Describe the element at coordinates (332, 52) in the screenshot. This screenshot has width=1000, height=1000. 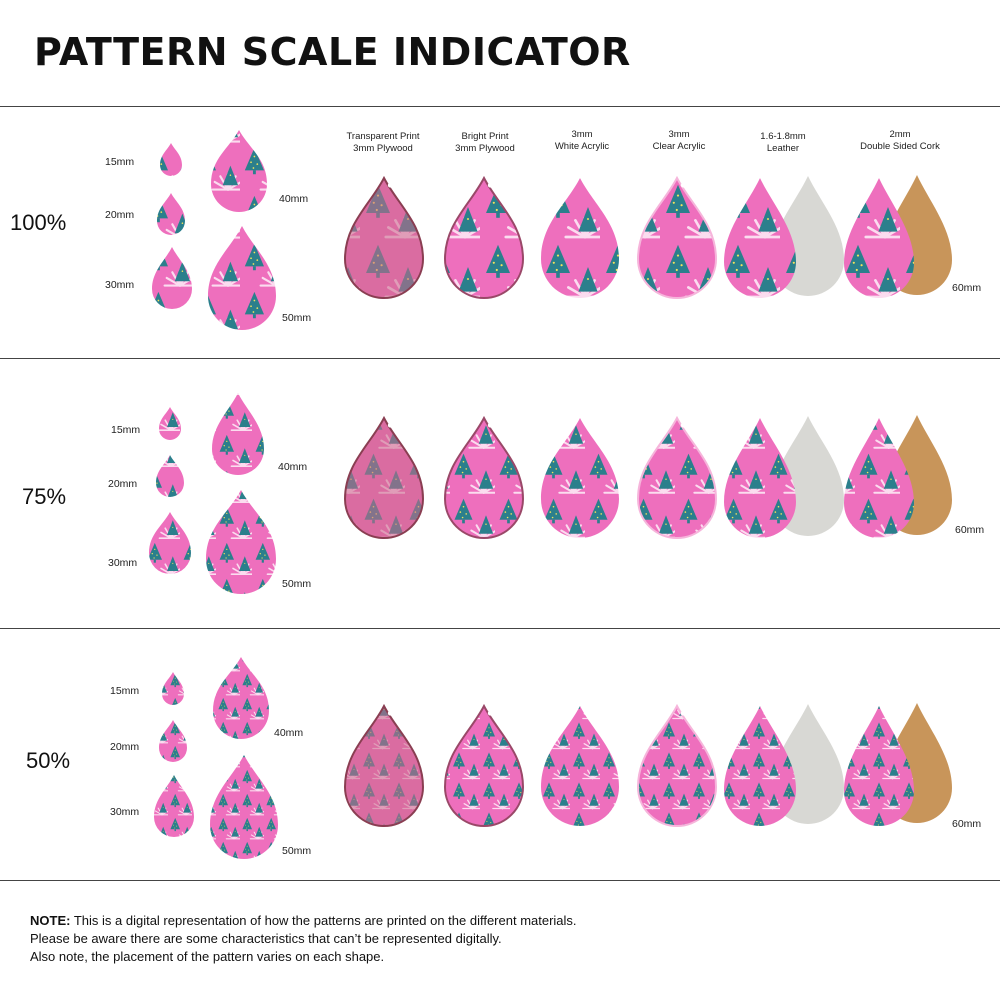
I see `page-title: PATTERN SCALE INDICATOR` at that location.